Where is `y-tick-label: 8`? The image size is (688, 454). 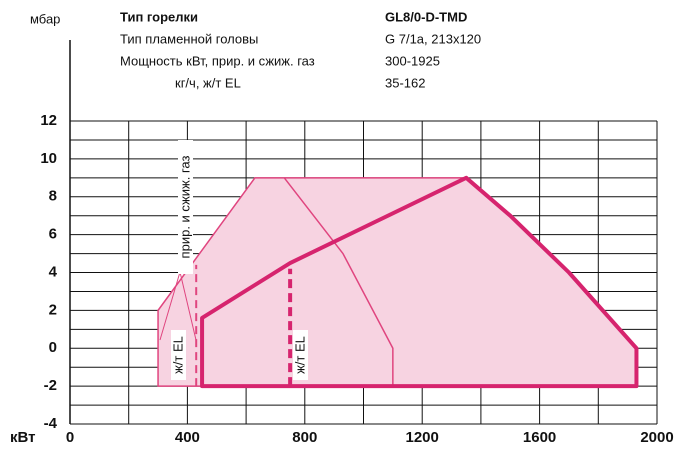
y-tick-label: 8 is located at coordinates (53, 196).